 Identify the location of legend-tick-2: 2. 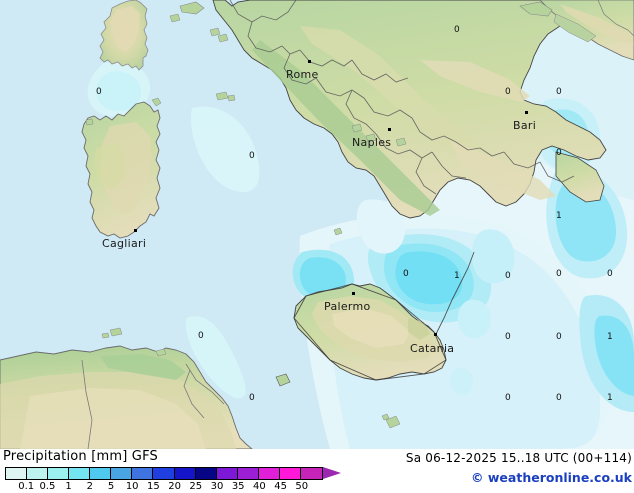
(89, 486).